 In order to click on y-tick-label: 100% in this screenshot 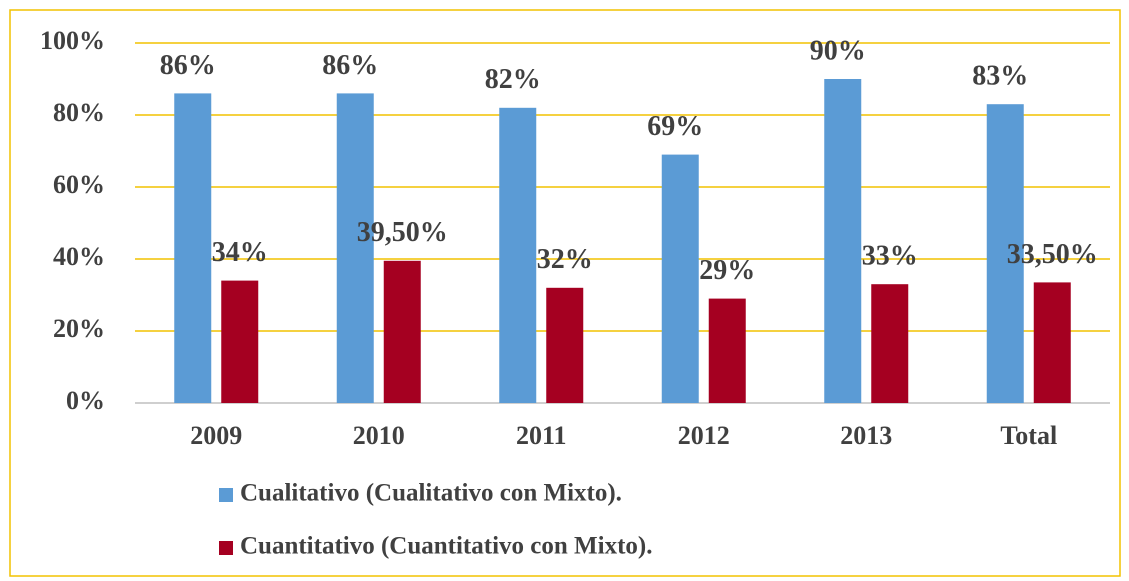, I will do `click(72, 40)`.